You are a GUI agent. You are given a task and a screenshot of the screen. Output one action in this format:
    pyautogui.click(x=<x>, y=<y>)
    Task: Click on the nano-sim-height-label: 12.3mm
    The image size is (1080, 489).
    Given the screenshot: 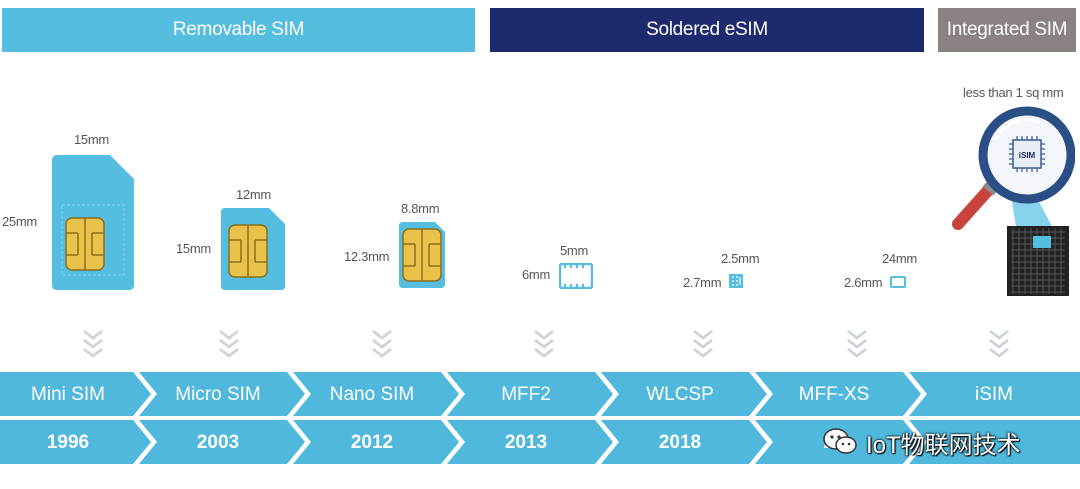 What is the action you would take?
    pyautogui.click(x=367, y=256)
    